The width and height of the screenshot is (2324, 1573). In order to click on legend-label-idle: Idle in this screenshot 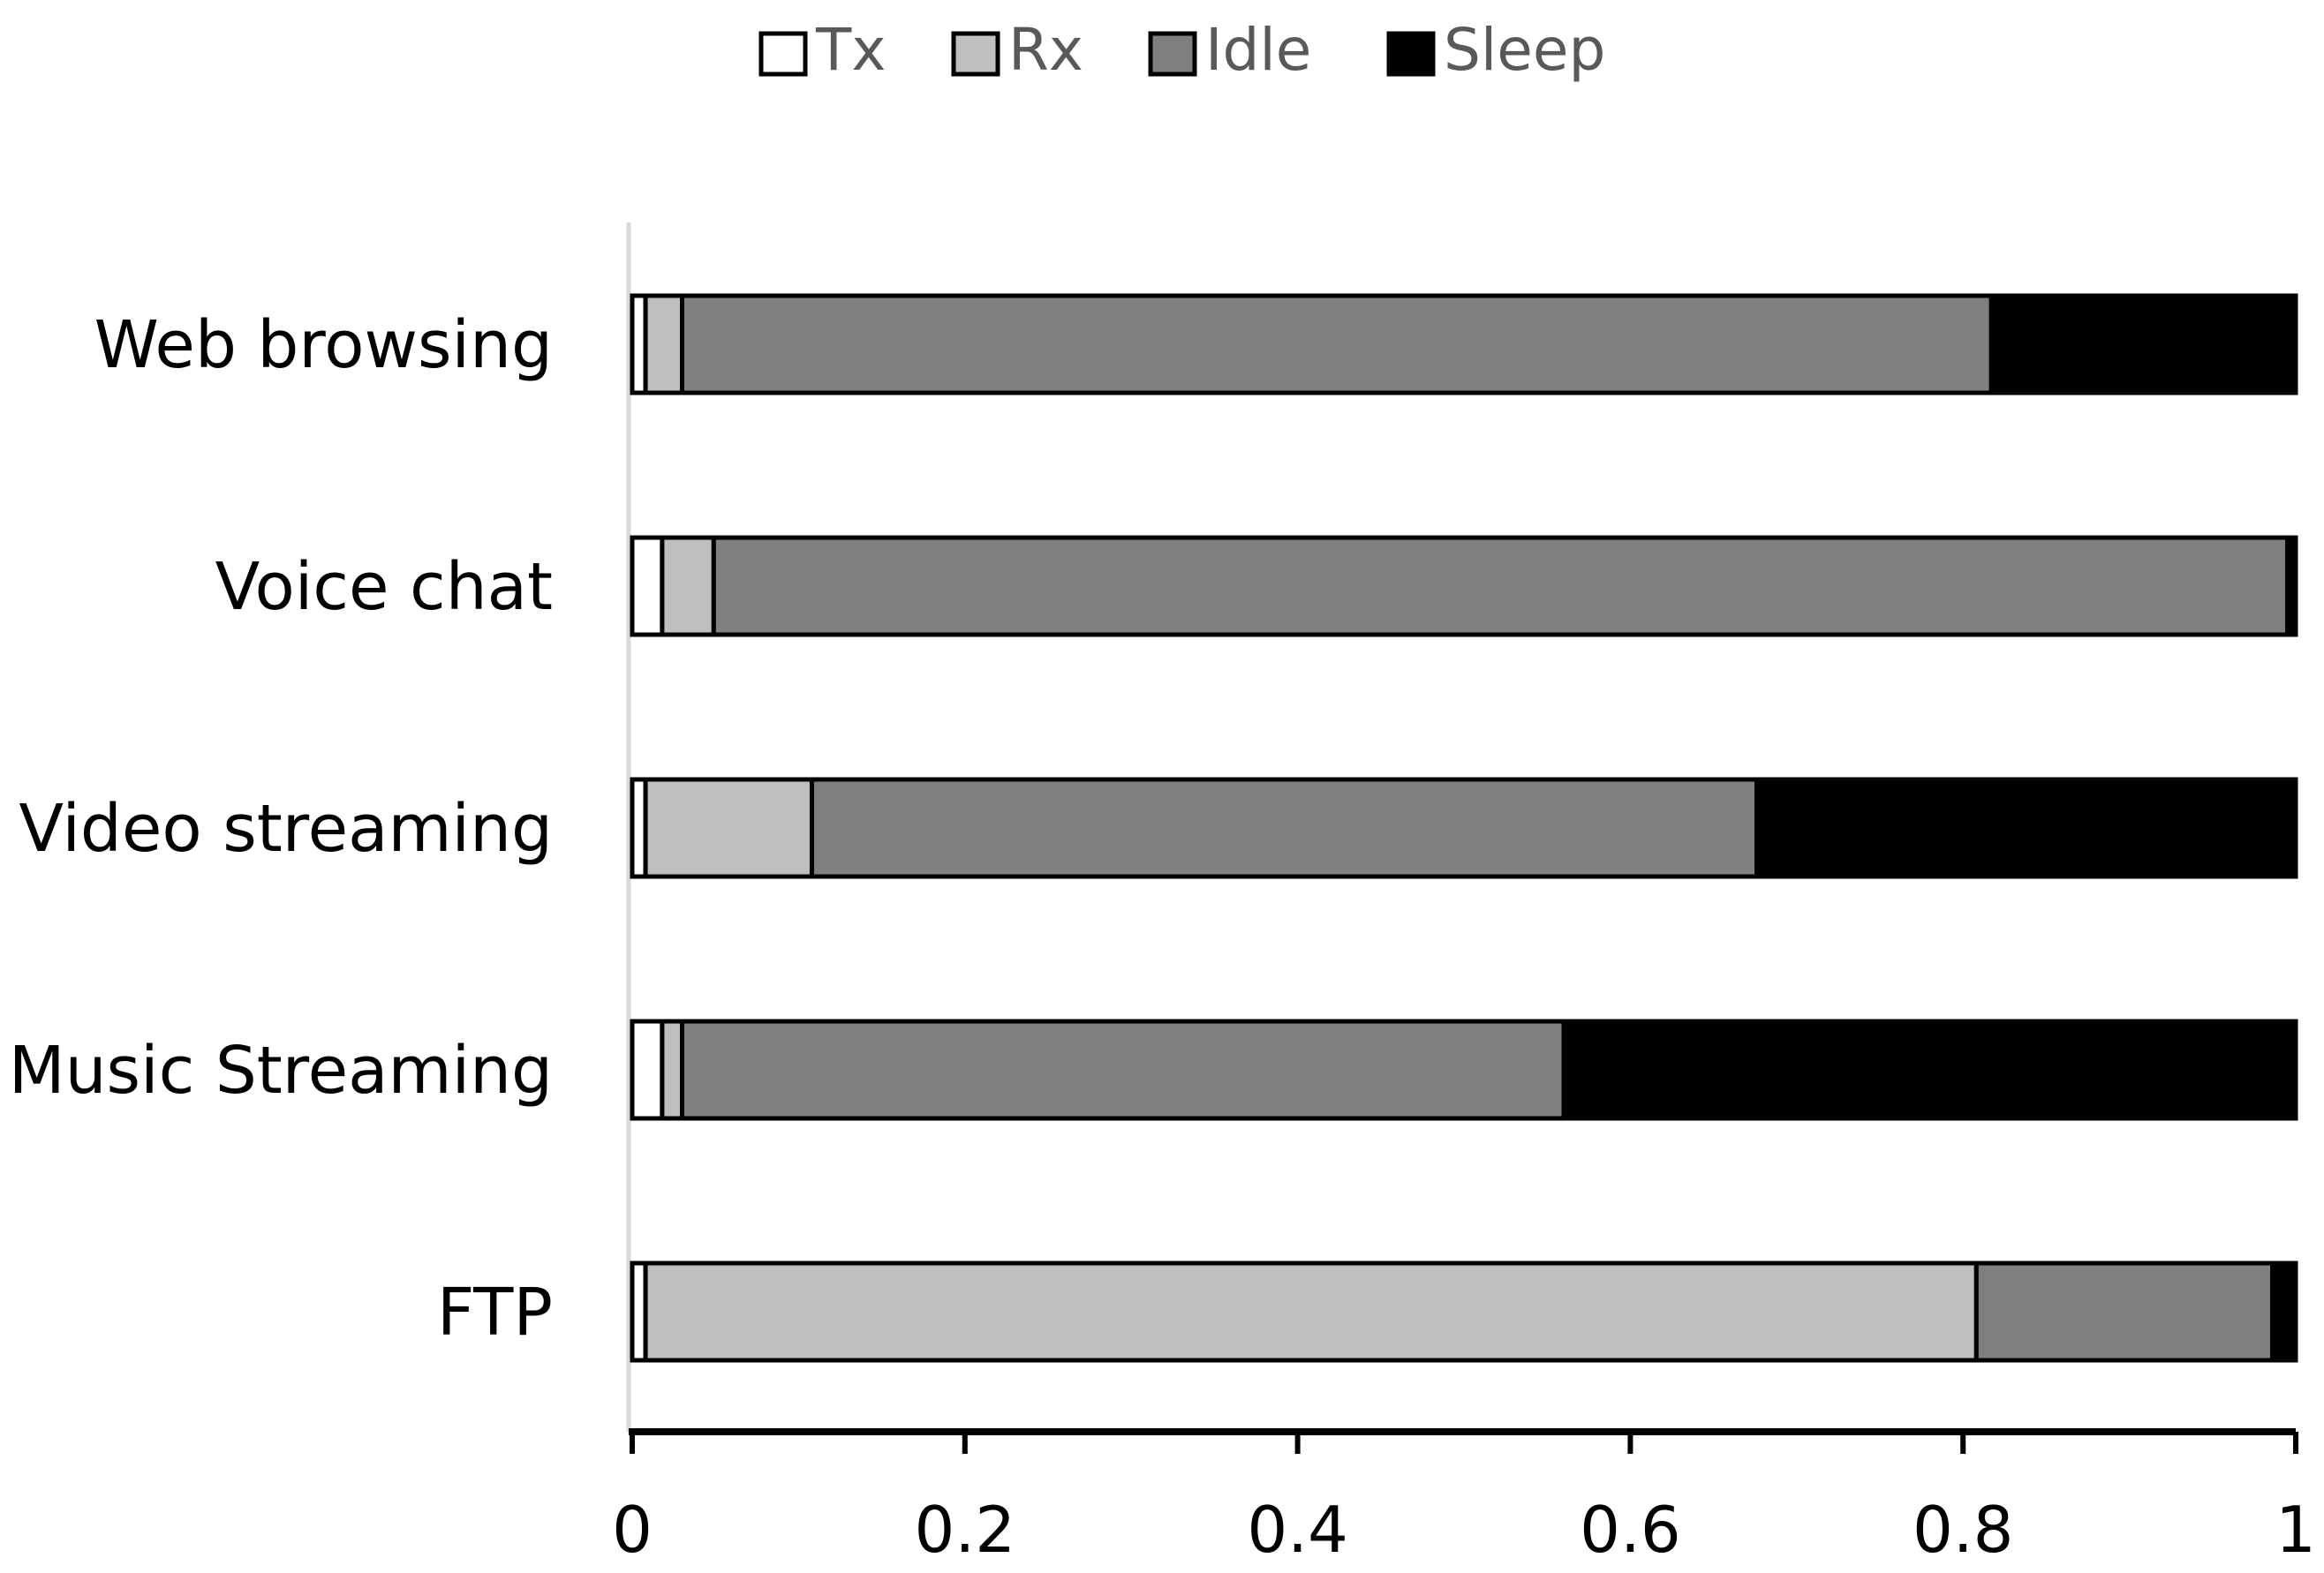, I will do `click(1258, 50)`.